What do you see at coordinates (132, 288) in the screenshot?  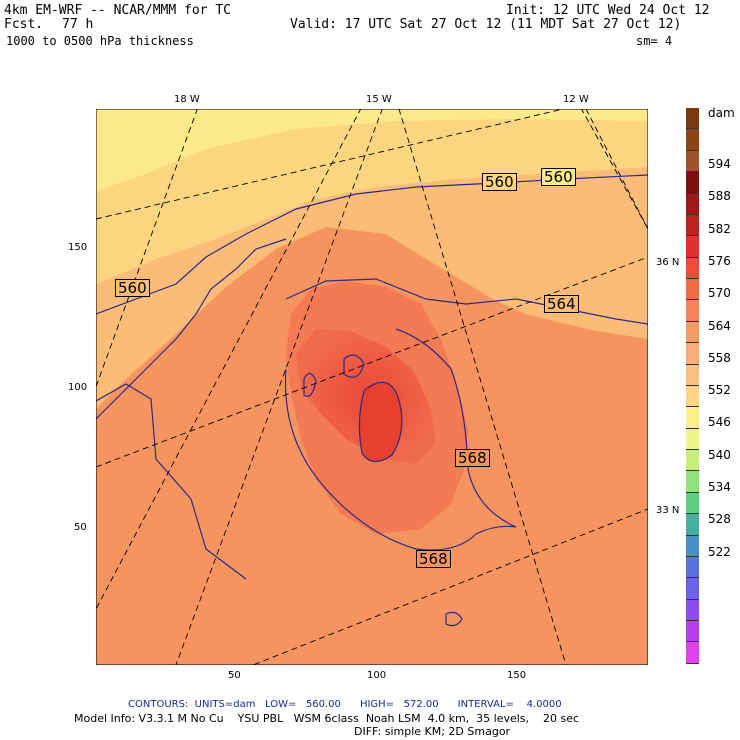 I see `contour-label-560-c: 560` at bounding box center [132, 288].